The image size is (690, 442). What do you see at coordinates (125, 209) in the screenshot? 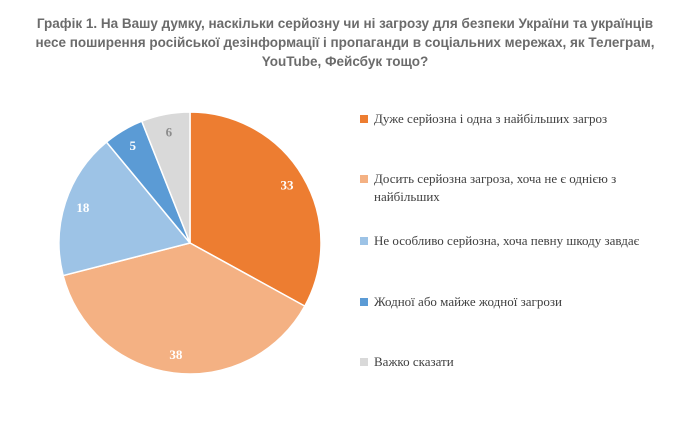
I see `slice-not-particularly-serious` at bounding box center [125, 209].